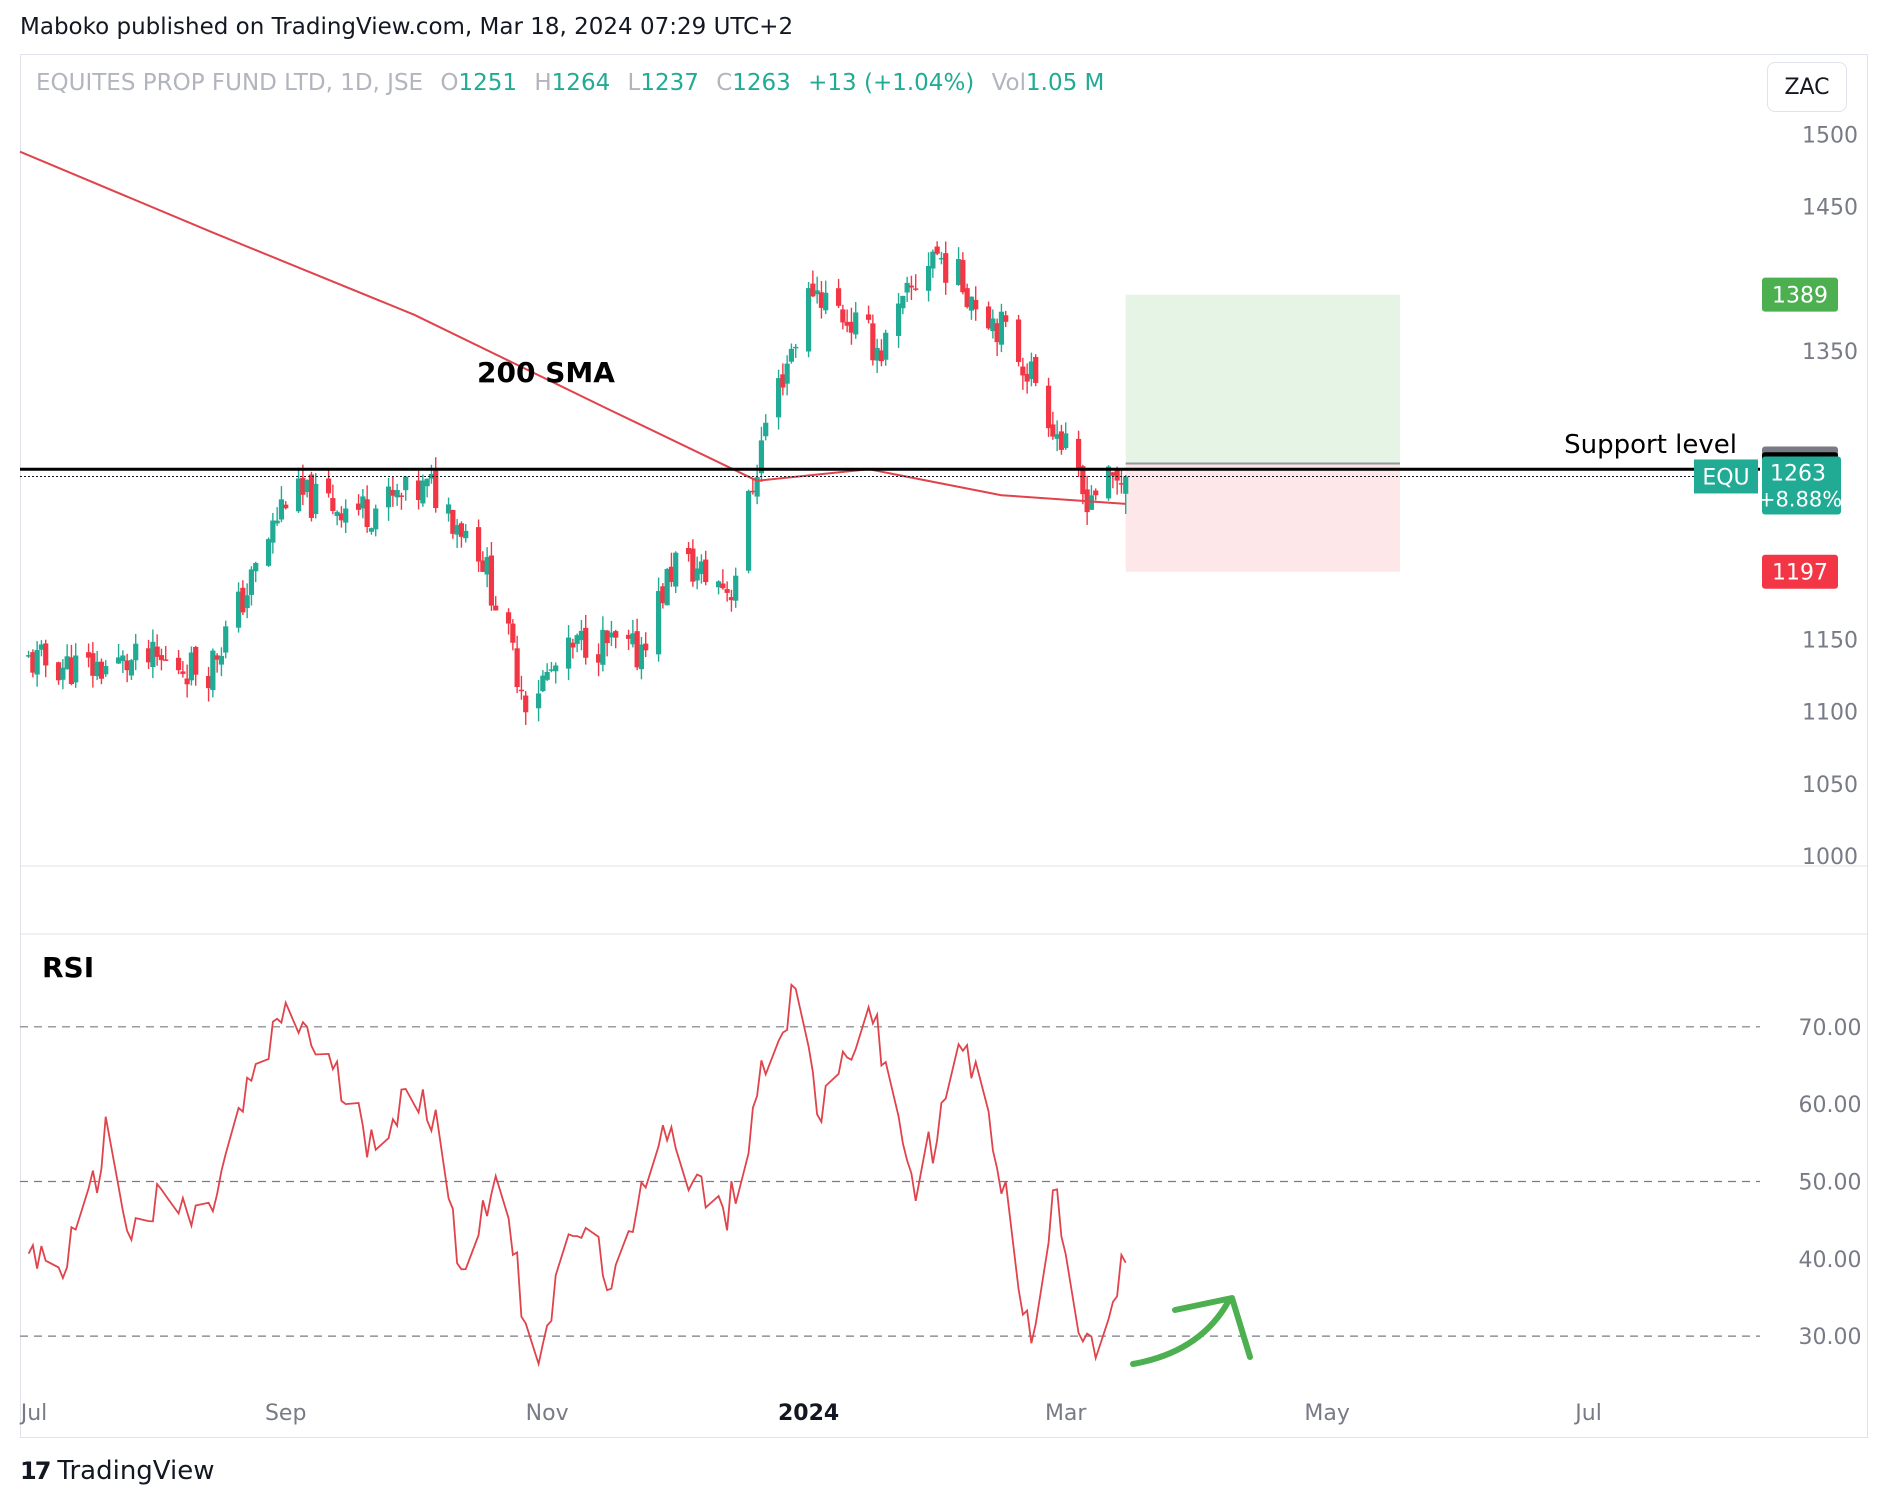  What do you see at coordinates (136, 1471) in the screenshot?
I see `tradingview-brand: TradingView` at bounding box center [136, 1471].